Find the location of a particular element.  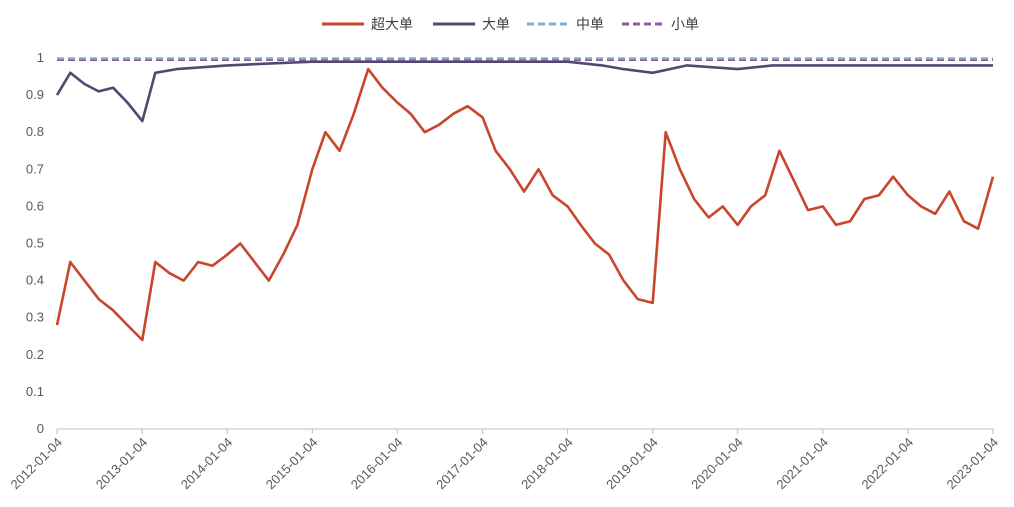

y-axis: 0 0.1 0.2 0.3 0.4 0.5 0.6 0.7 0.8 0.9 1 is located at coordinates (35, 243).